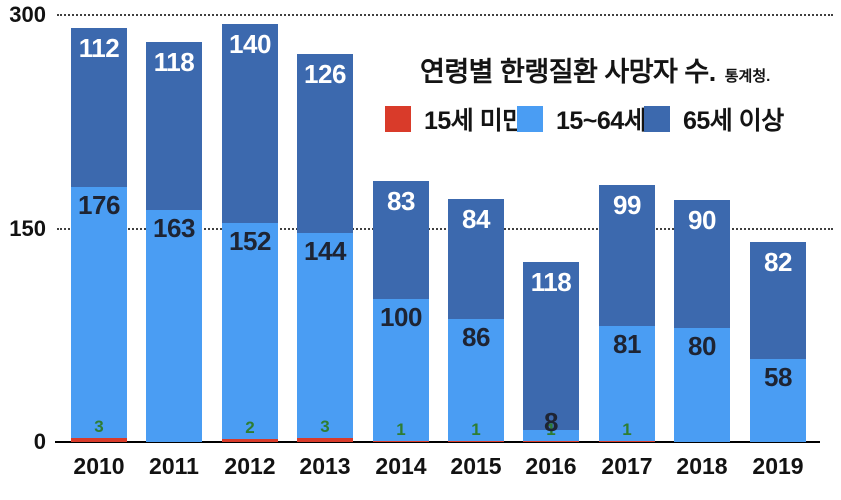  Describe the element at coordinates (476, 337) in the screenshot. I see `bar-2015-label-15-64: 86` at that location.